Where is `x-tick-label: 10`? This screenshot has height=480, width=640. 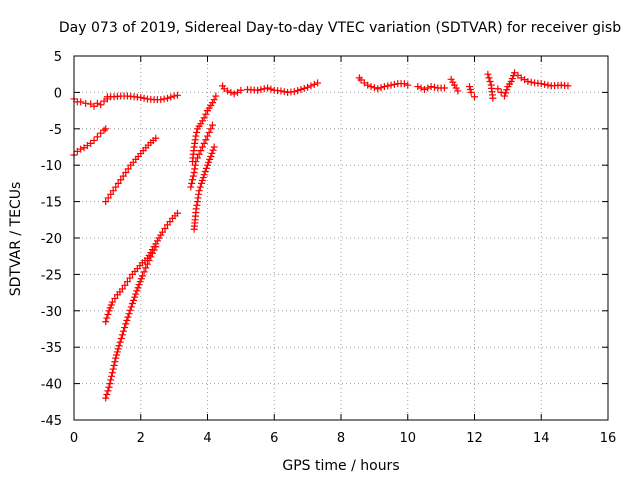
x-tick-label: 10 is located at coordinates (407, 438).